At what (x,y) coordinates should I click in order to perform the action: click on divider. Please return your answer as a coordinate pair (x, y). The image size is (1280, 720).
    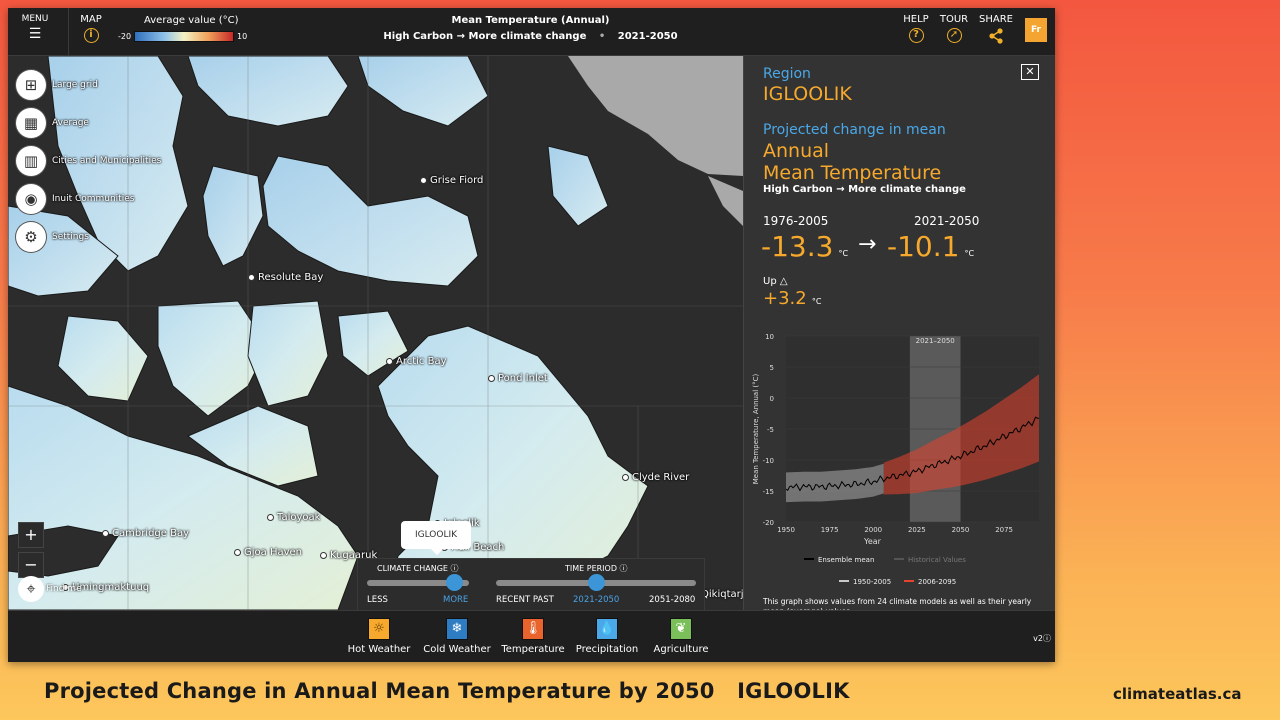
    Looking at the image, I should click on (68, 32).